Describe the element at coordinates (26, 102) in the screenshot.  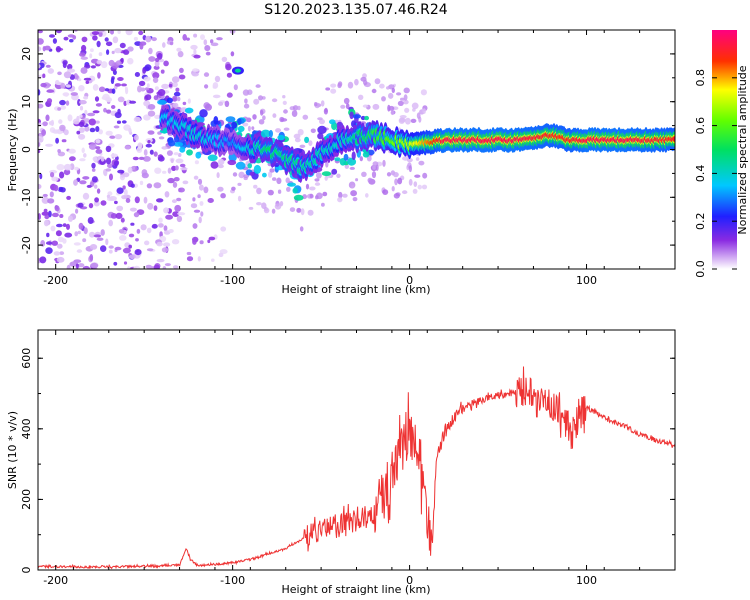
I see `y-tick-label: 10` at that location.